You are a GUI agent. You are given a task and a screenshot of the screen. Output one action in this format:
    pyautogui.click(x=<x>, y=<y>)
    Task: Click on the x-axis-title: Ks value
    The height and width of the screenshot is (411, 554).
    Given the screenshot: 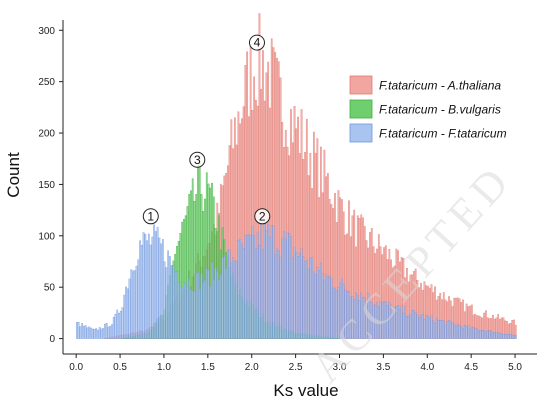 What is the action you would take?
    pyautogui.click(x=305, y=390)
    